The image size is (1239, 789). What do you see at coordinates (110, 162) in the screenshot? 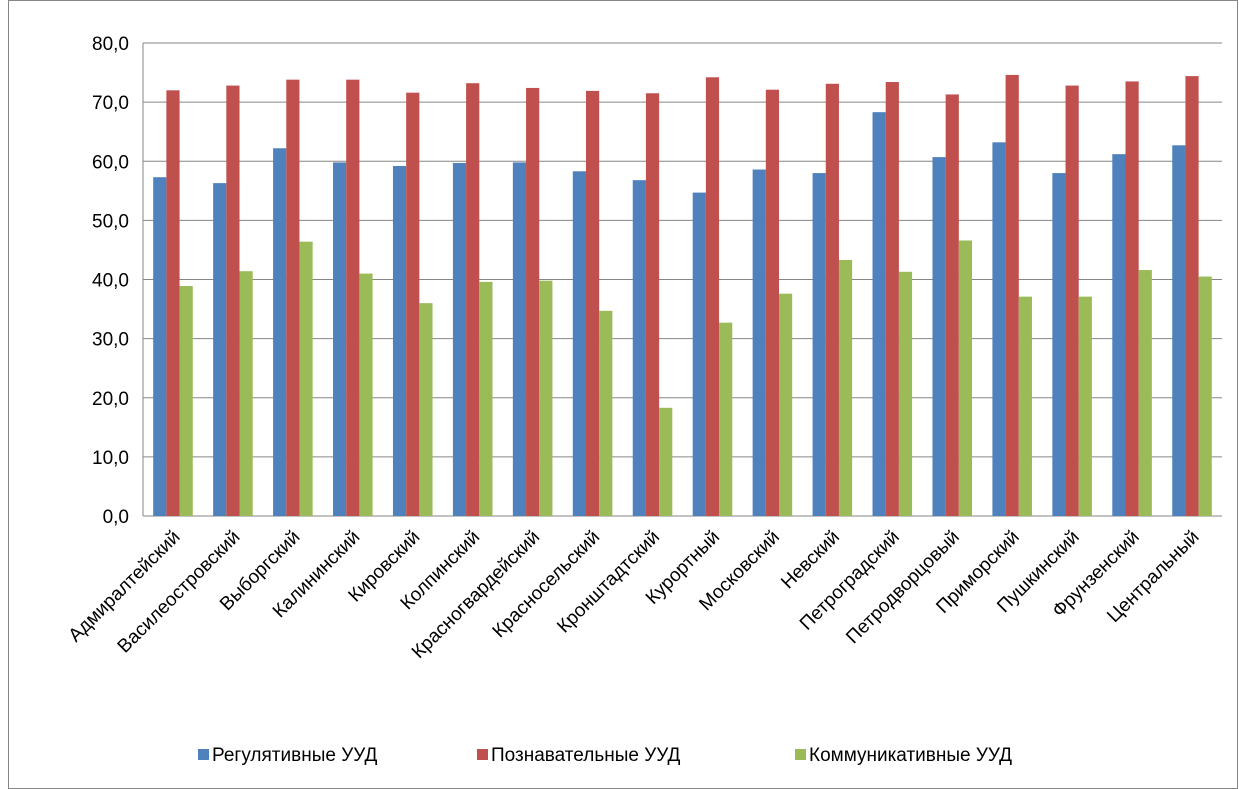
I see `y-tick-label: 60,0` at bounding box center [110, 162].